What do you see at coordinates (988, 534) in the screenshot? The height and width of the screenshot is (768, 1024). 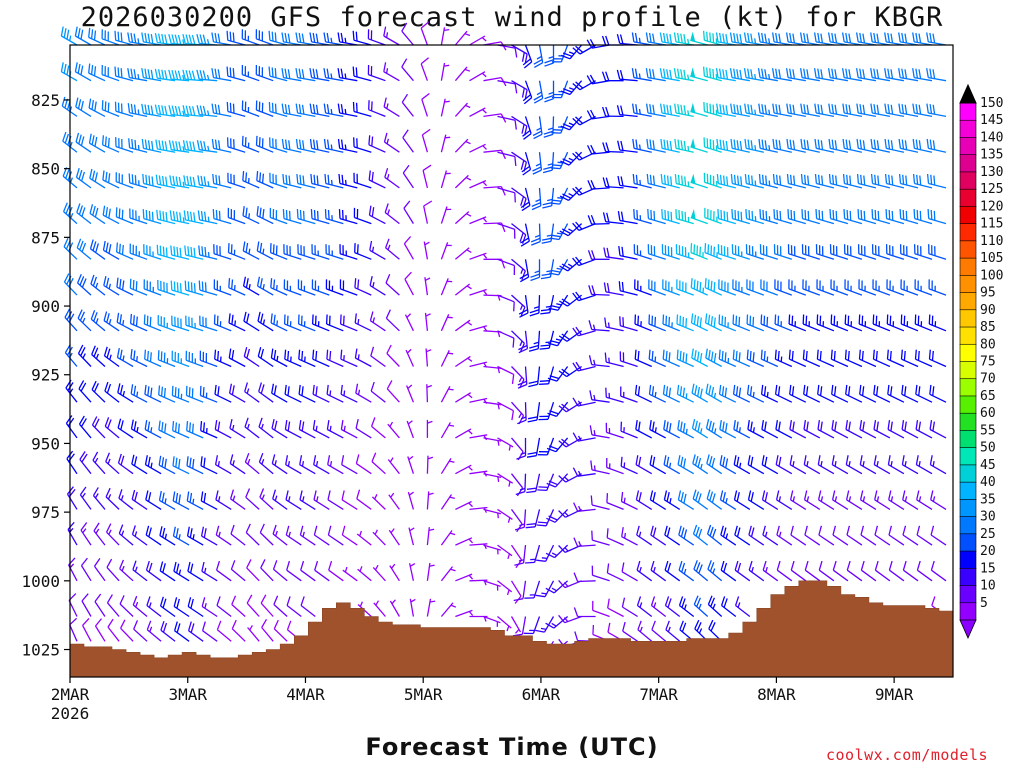 I see `colorbar-label: 25` at bounding box center [988, 534].